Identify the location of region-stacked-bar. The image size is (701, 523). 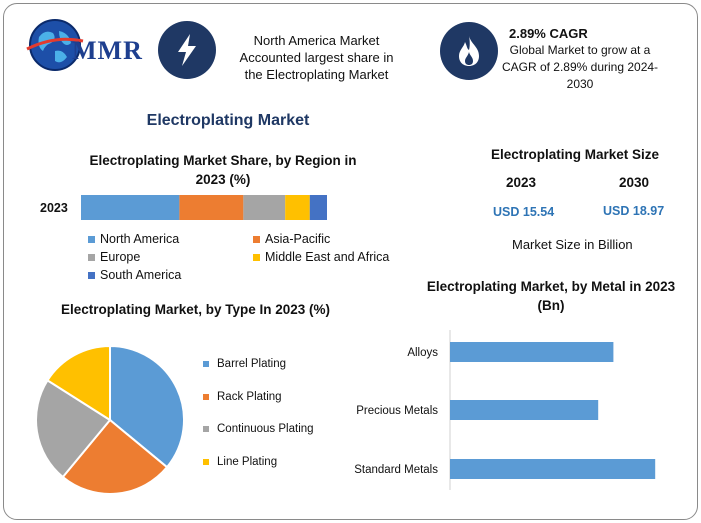
(204, 207).